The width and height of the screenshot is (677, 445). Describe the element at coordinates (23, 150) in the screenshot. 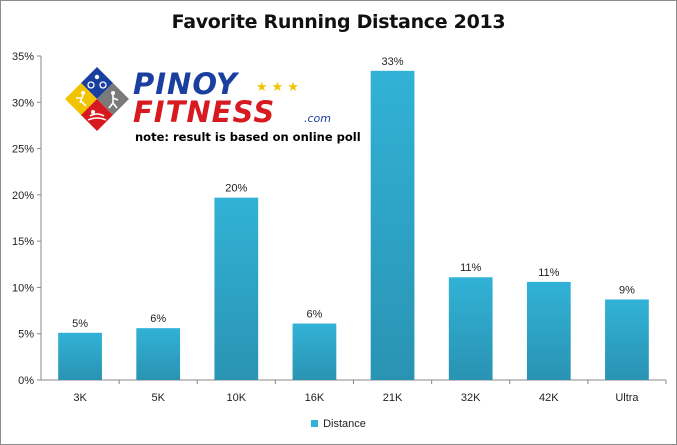

I see `y-tick-label: 25%` at that location.